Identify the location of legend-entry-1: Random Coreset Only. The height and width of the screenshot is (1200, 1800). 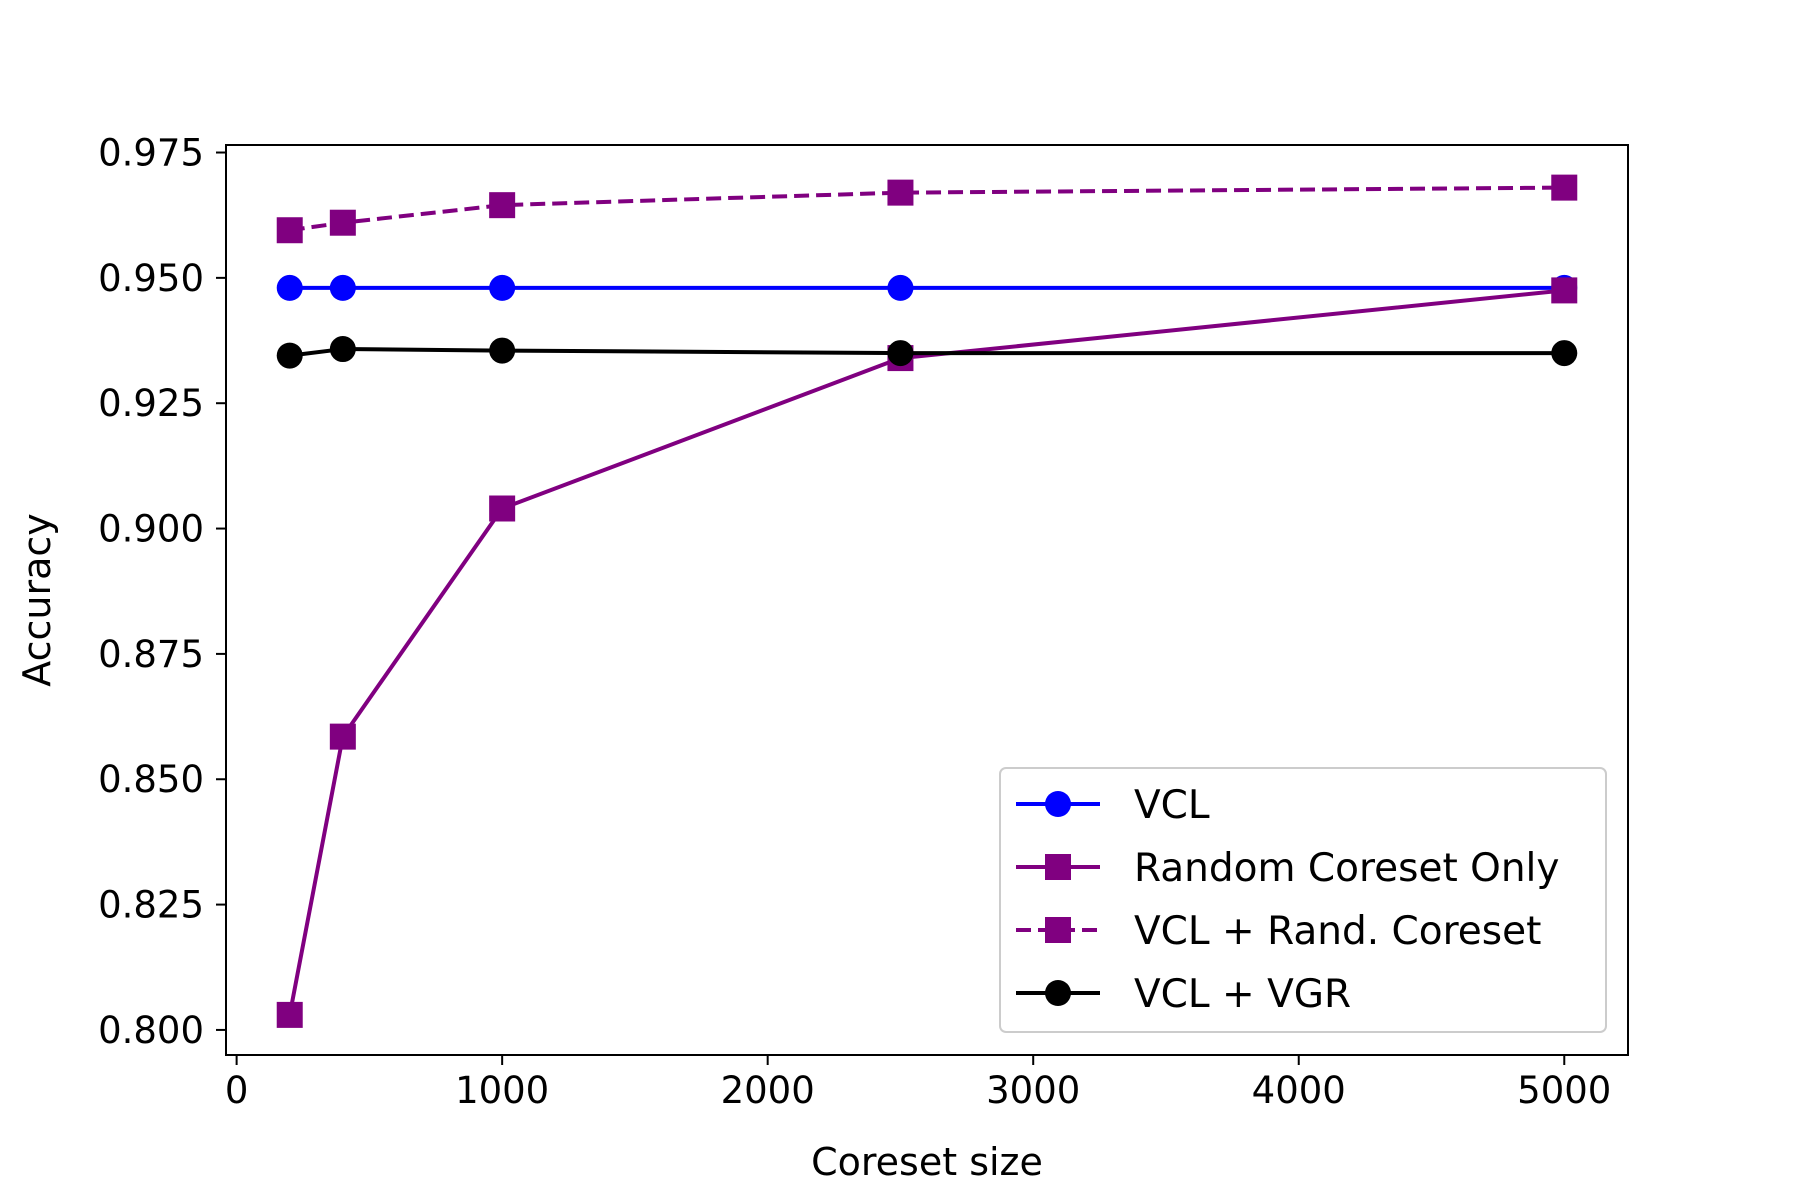
(1287, 868).